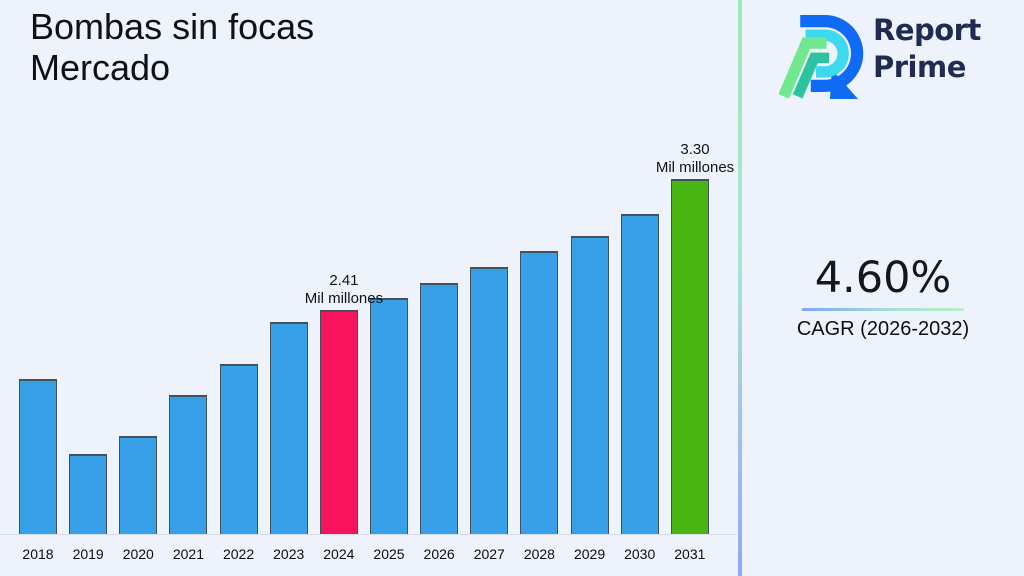 This screenshot has width=1024, height=576. Describe the element at coordinates (238, 449) in the screenshot. I see `bar-2022` at that location.